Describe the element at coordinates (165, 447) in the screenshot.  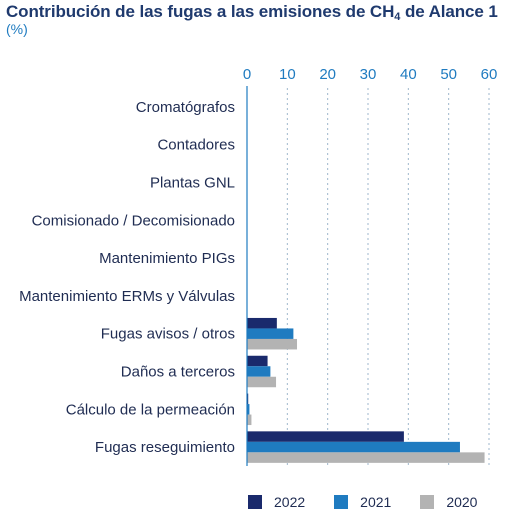
I see `category-label: Fugas reseguimiento` at that location.